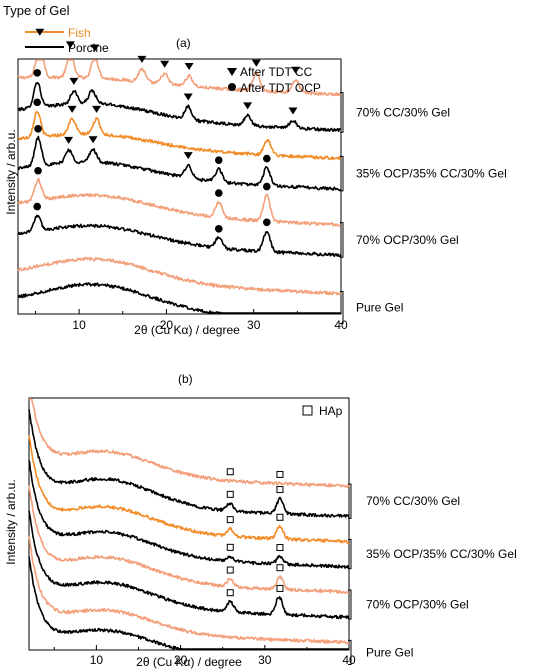 The height and width of the screenshot is (672, 550). Describe the element at coordinates (189, 662) in the screenshot. I see `panel-b-x-axis-label: 2θ (Cu Kα) / degree` at that location.